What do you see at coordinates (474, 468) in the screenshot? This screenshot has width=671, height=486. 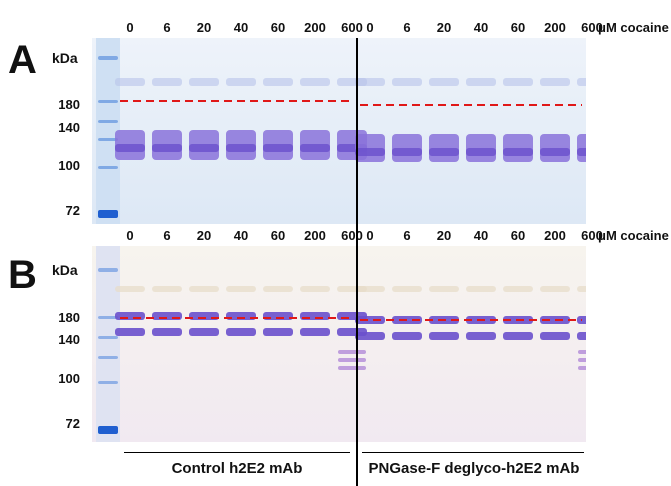 I see `right-group-label: PNGase-F deglyco-h2E2 mAb` at bounding box center [474, 468].